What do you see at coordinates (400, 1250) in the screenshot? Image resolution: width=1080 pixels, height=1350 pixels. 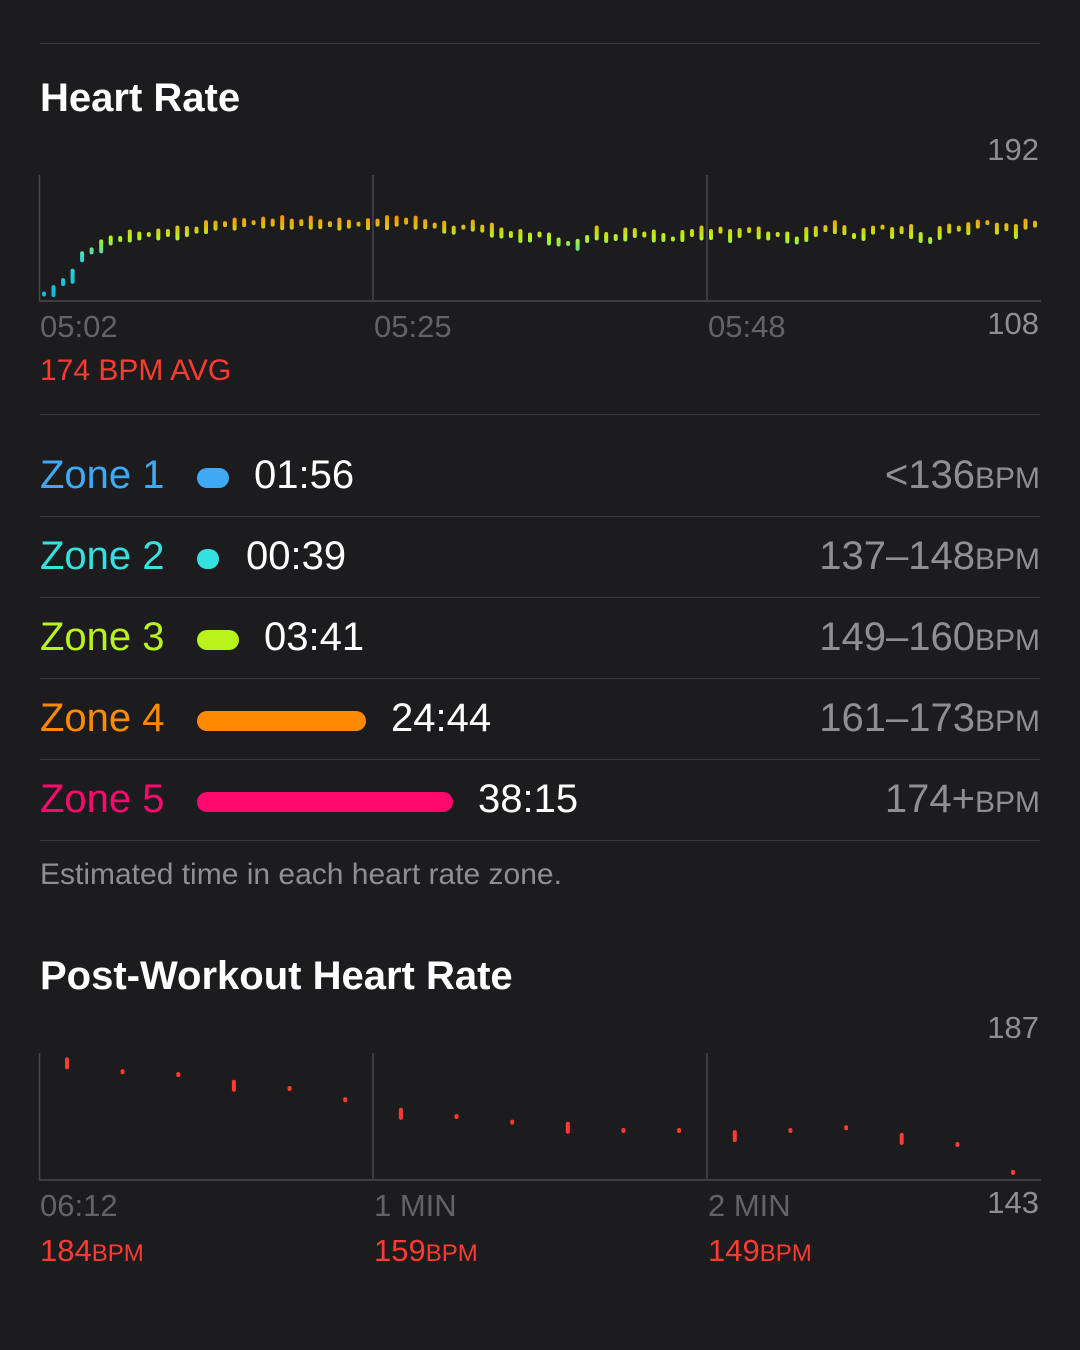 I see `bpm-value: 159` at bounding box center [400, 1250].